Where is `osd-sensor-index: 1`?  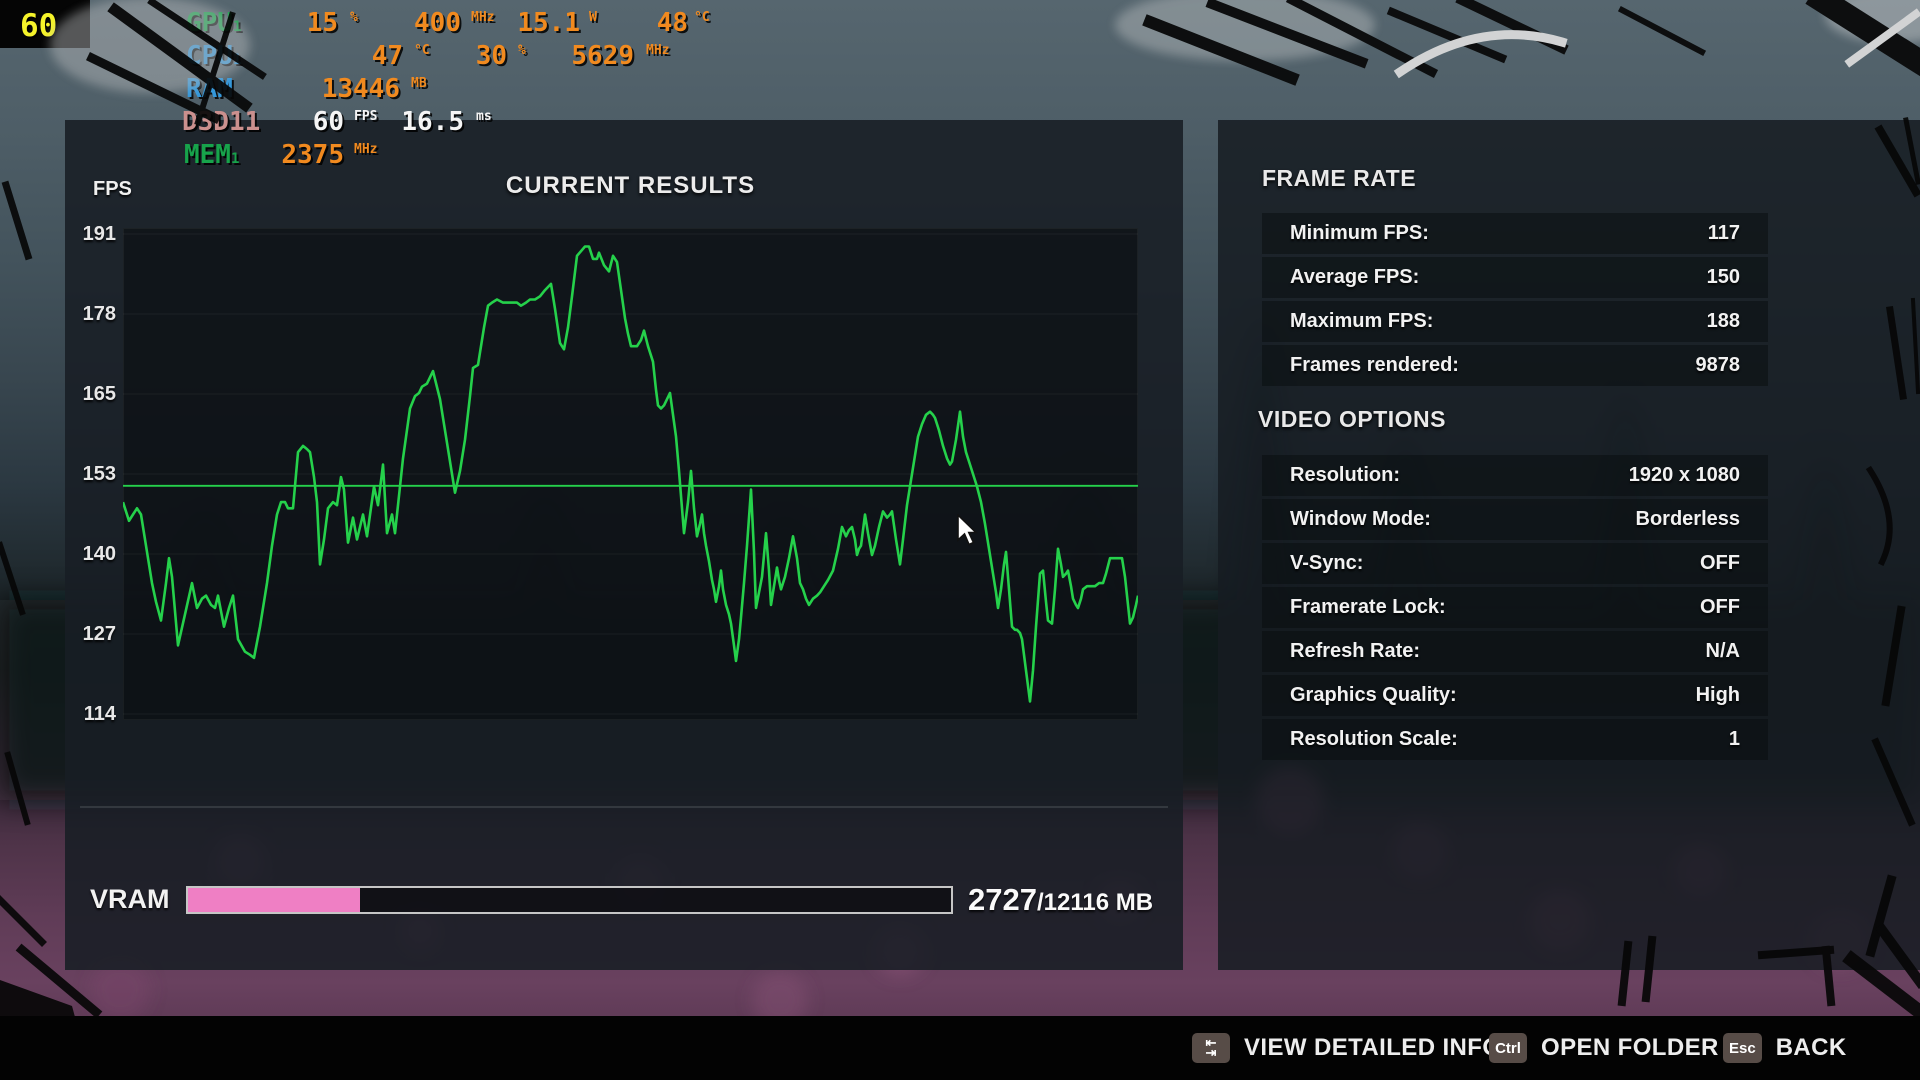 osd-sensor-index: 1 is located at coordinates (235, 159).